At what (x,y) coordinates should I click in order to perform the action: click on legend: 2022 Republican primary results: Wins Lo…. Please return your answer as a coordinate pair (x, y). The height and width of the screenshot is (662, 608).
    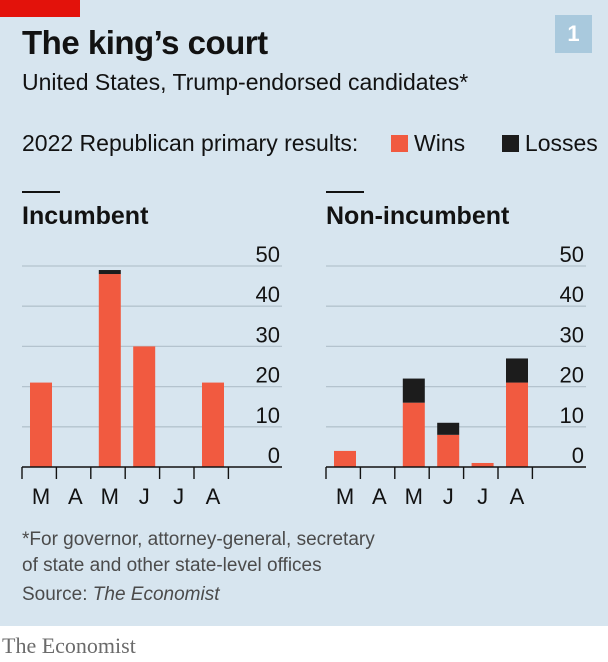
    Looking at the image, I should click on (310, 143).